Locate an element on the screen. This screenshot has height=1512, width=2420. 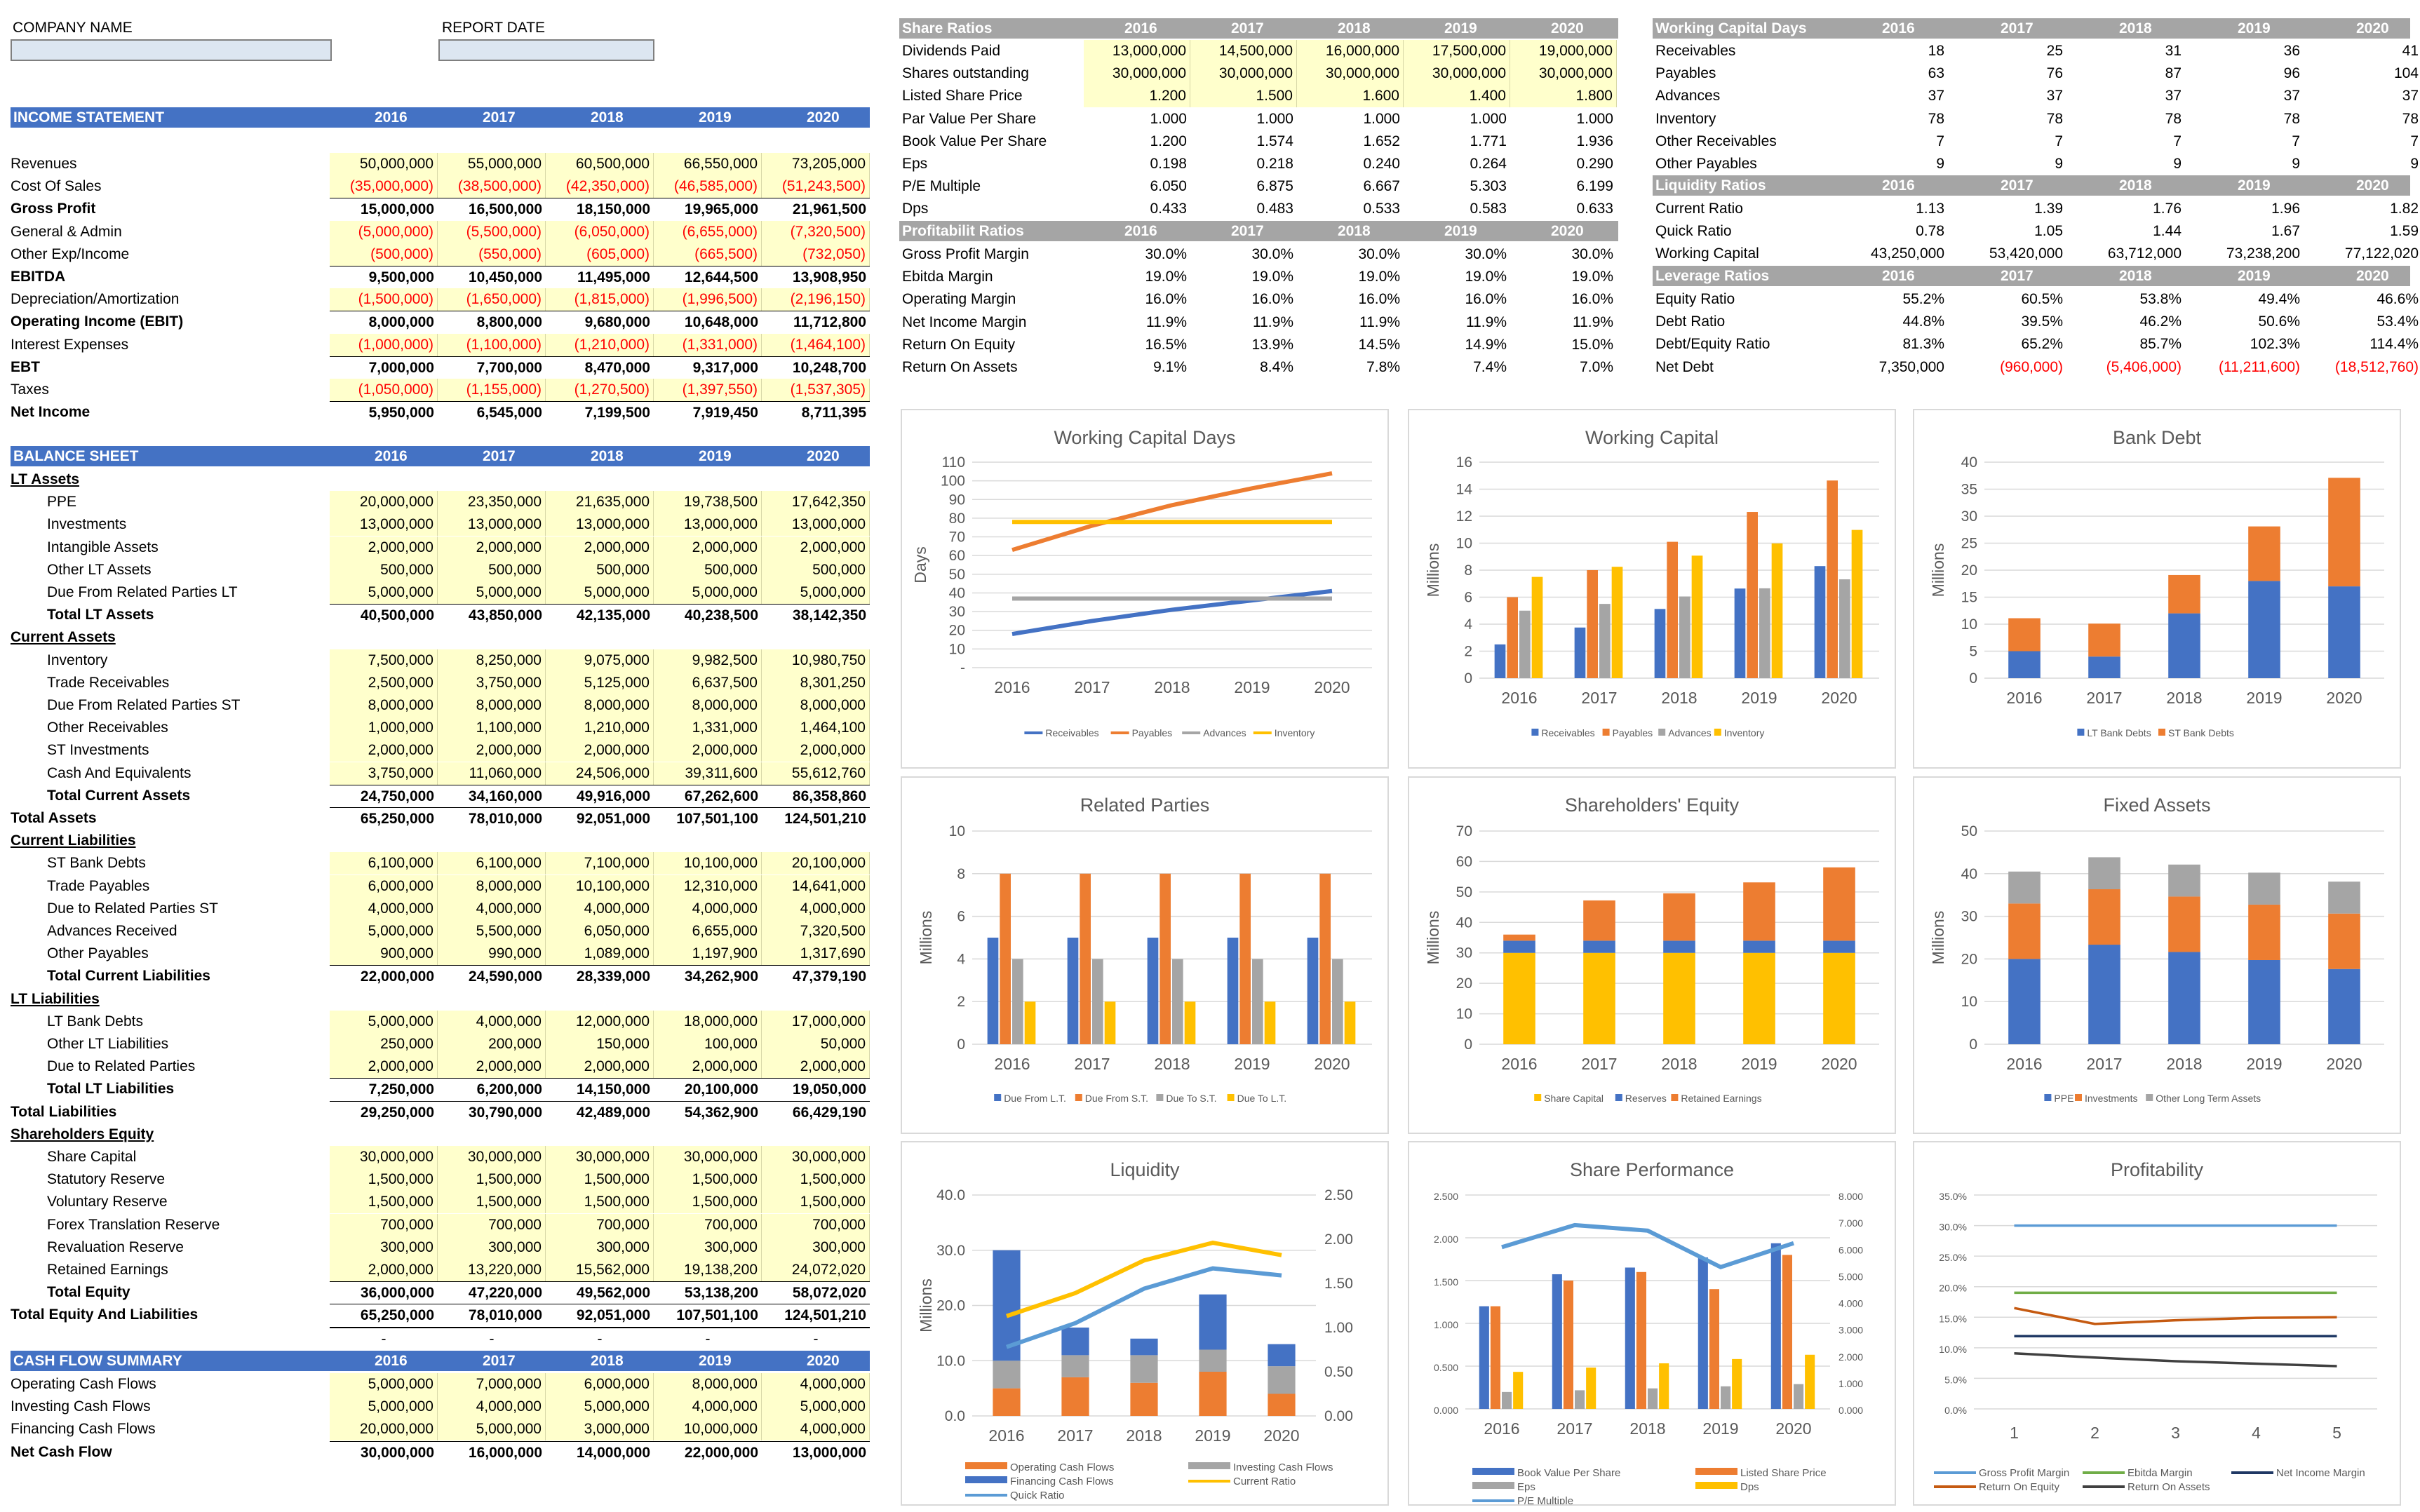
cell-value: 1,317,690 is located at coordinates (816, 954).